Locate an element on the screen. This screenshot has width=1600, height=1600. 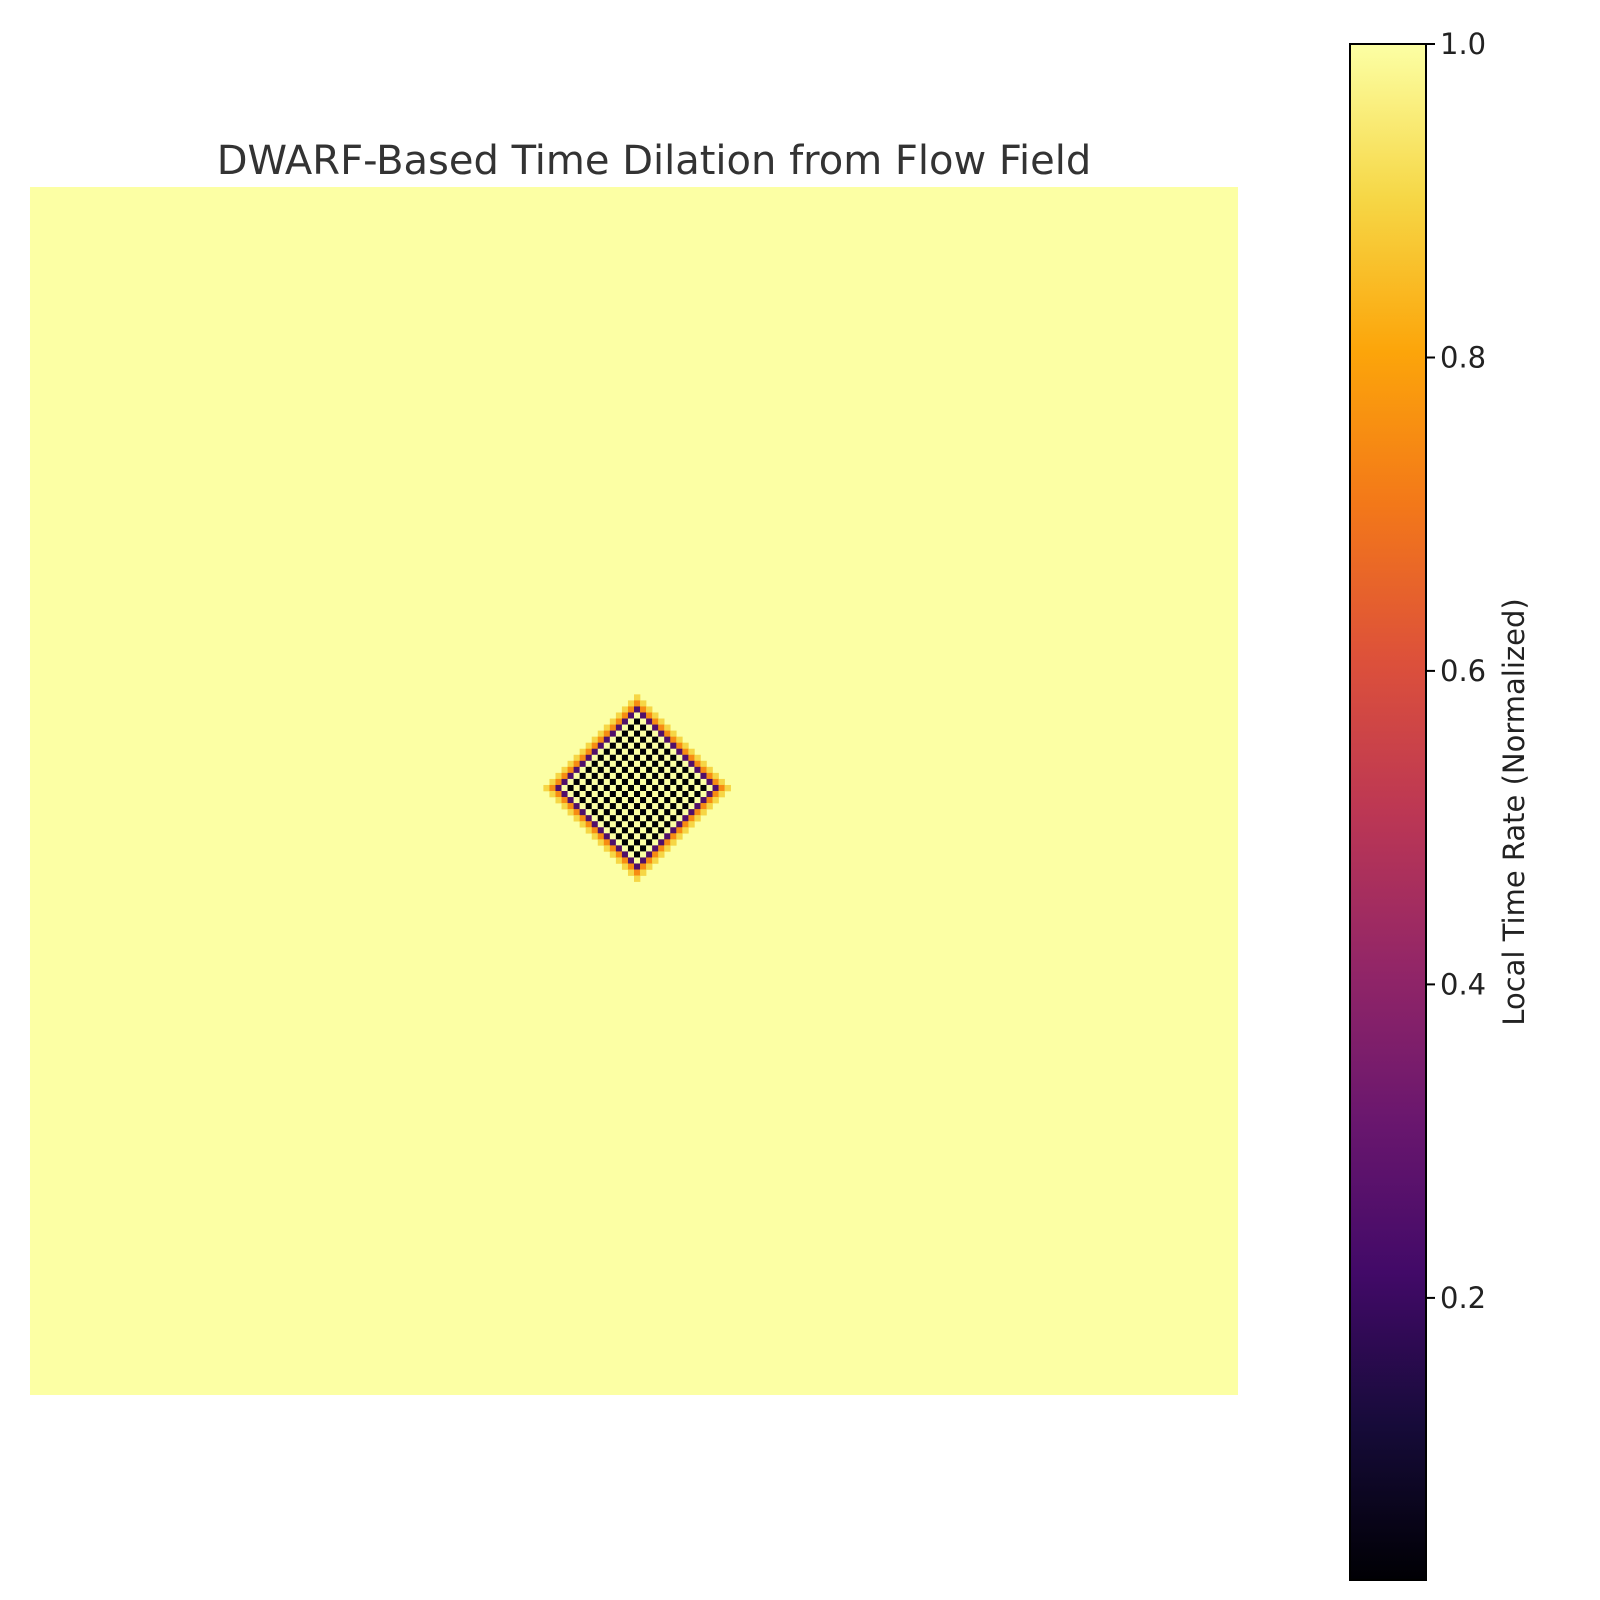
colorbar-tick-label: 1.0 is located at coordinates (1463, 44).